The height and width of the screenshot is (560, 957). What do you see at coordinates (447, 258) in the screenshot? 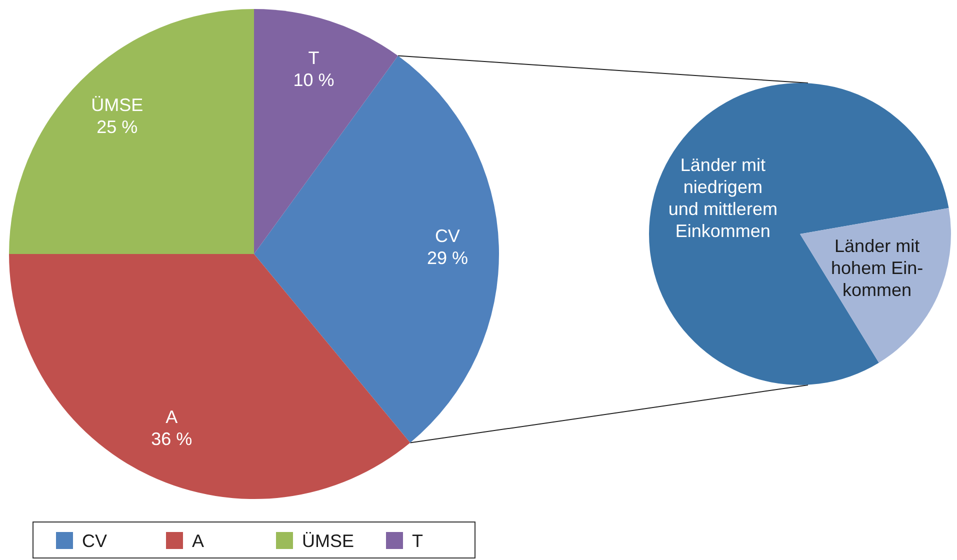
I see `data-label: 29 %` at bounding box center [447, 258].